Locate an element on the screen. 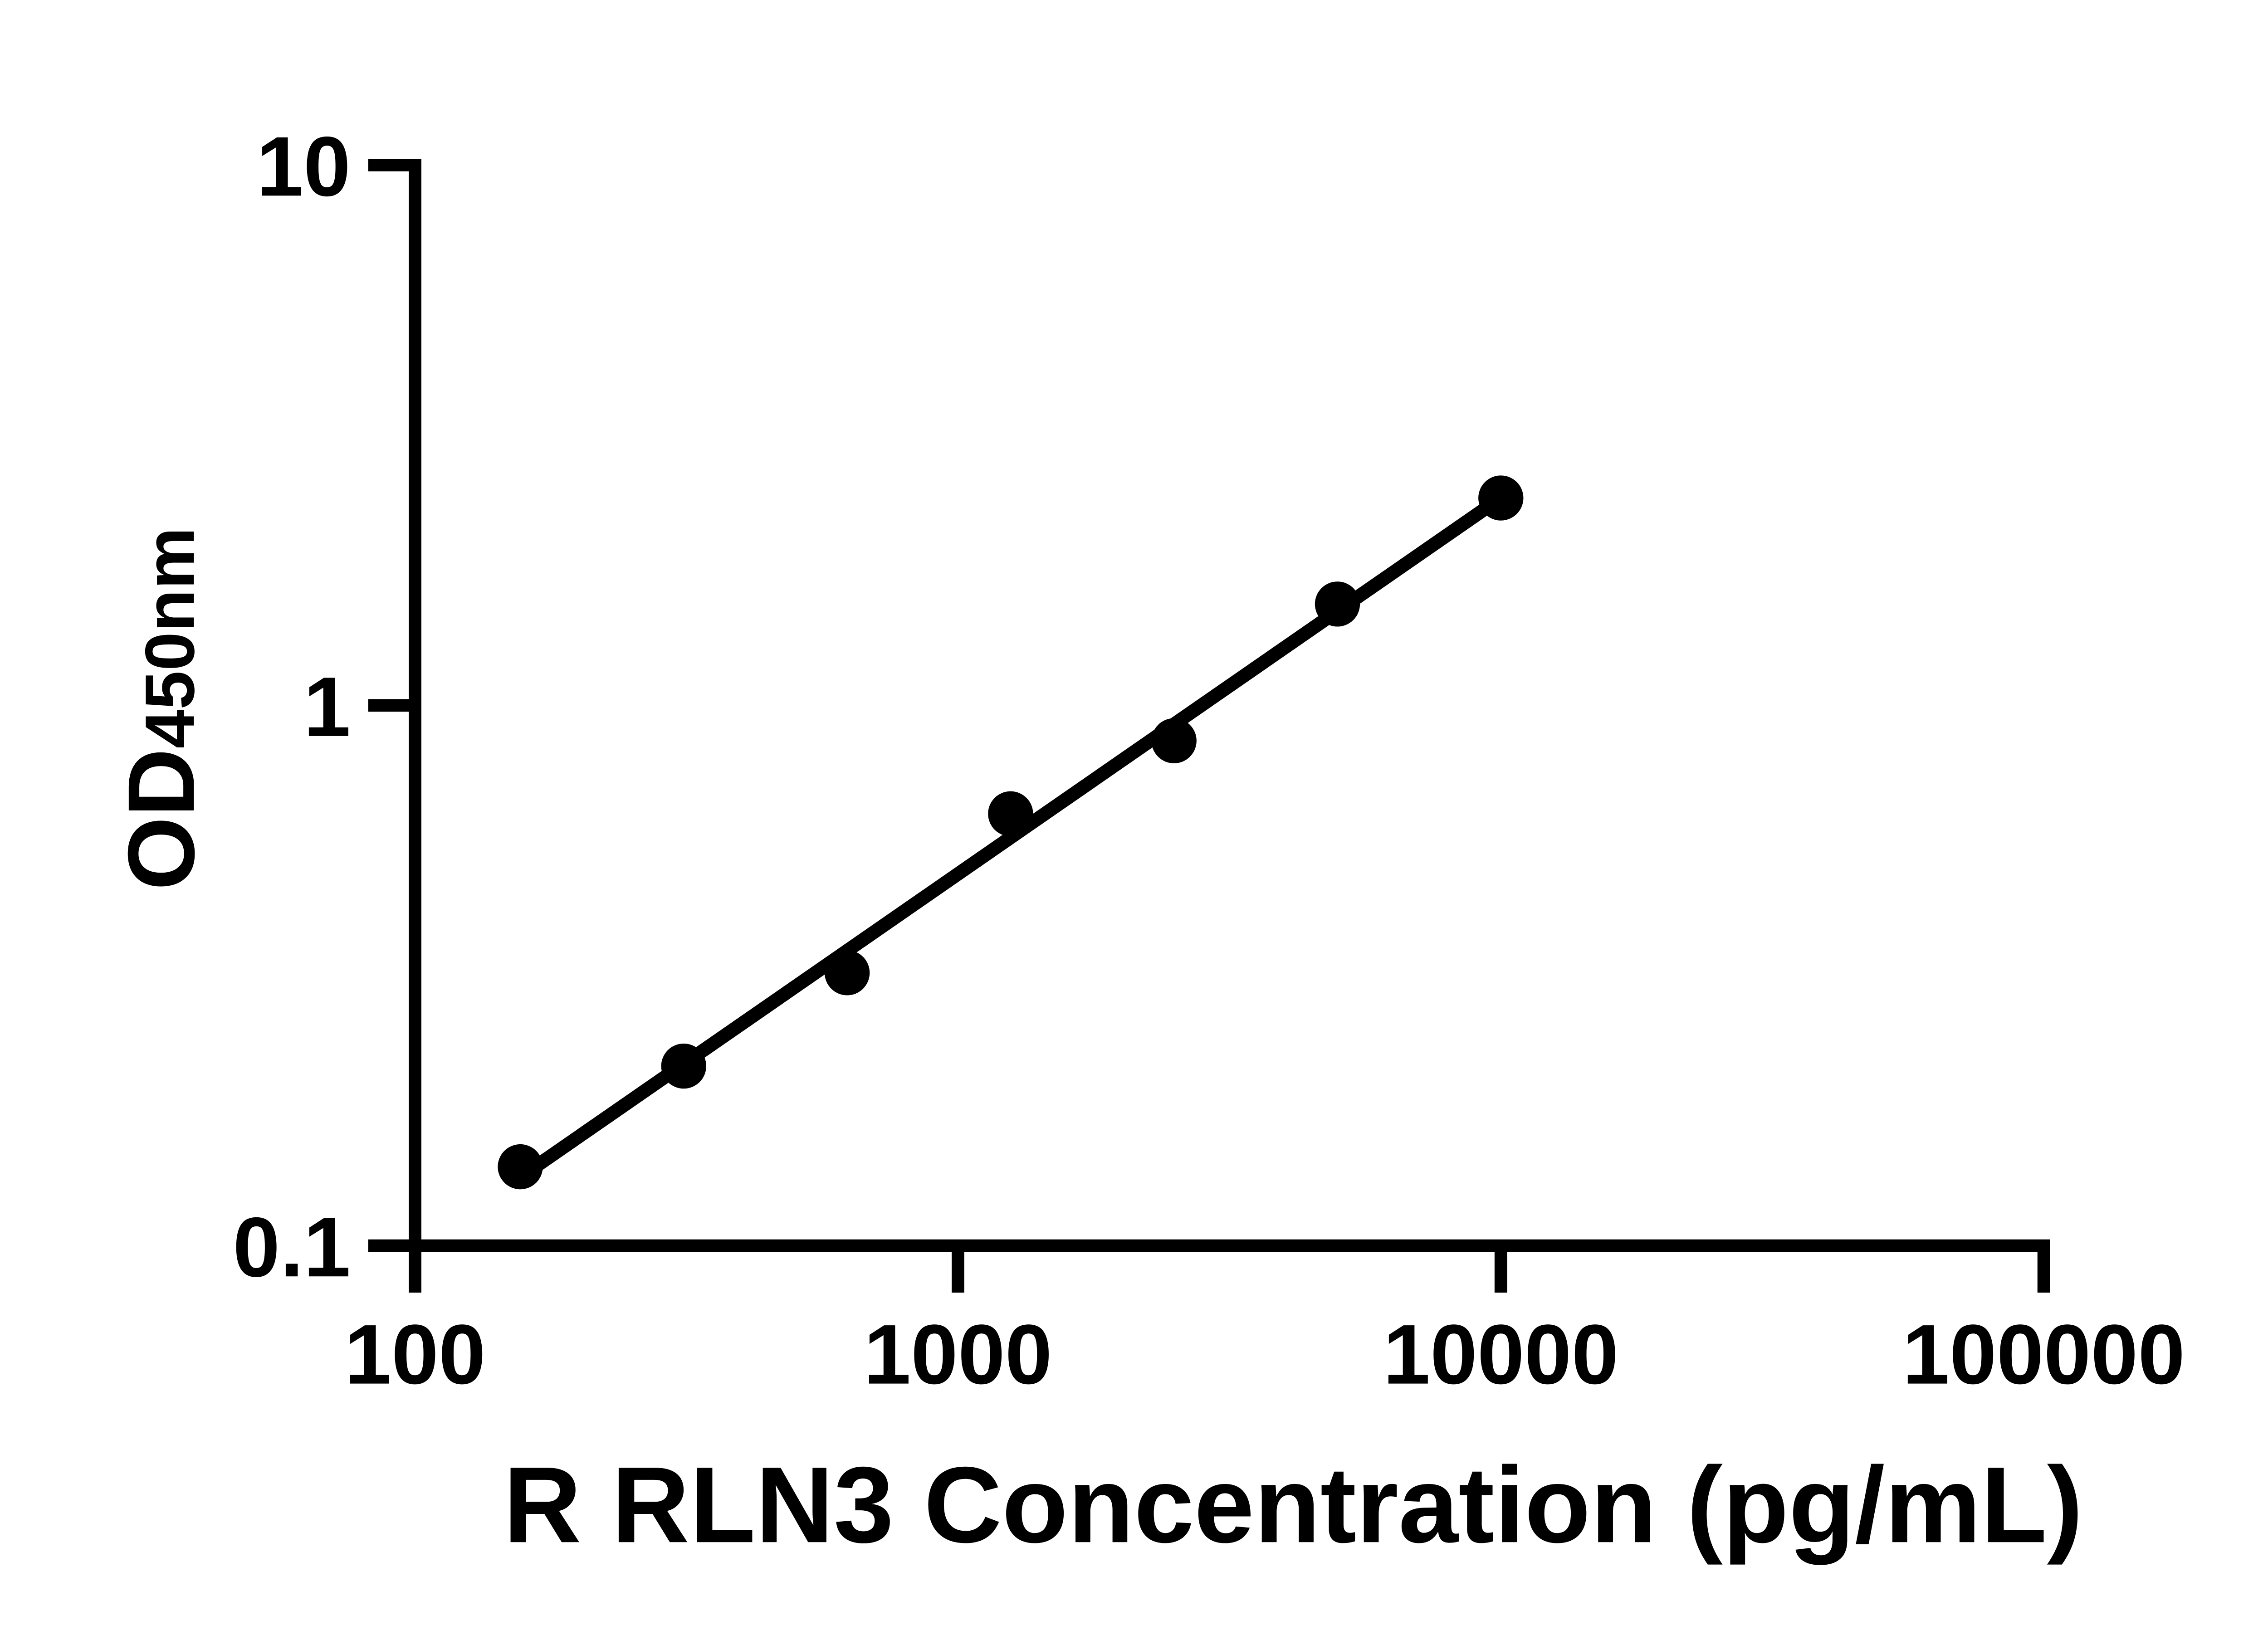 This screenshot has width=2268, height=1640. x-tick-label: 100 is located at coordinates (415, 1355).